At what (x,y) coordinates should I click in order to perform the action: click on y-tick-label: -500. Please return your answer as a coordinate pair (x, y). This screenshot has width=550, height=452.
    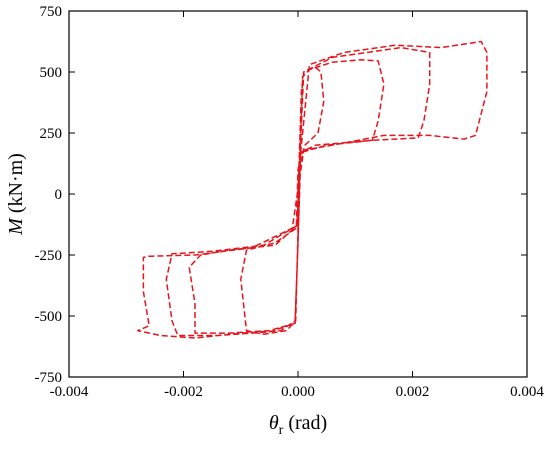
    Looking at the image, I should click on (49, 317).